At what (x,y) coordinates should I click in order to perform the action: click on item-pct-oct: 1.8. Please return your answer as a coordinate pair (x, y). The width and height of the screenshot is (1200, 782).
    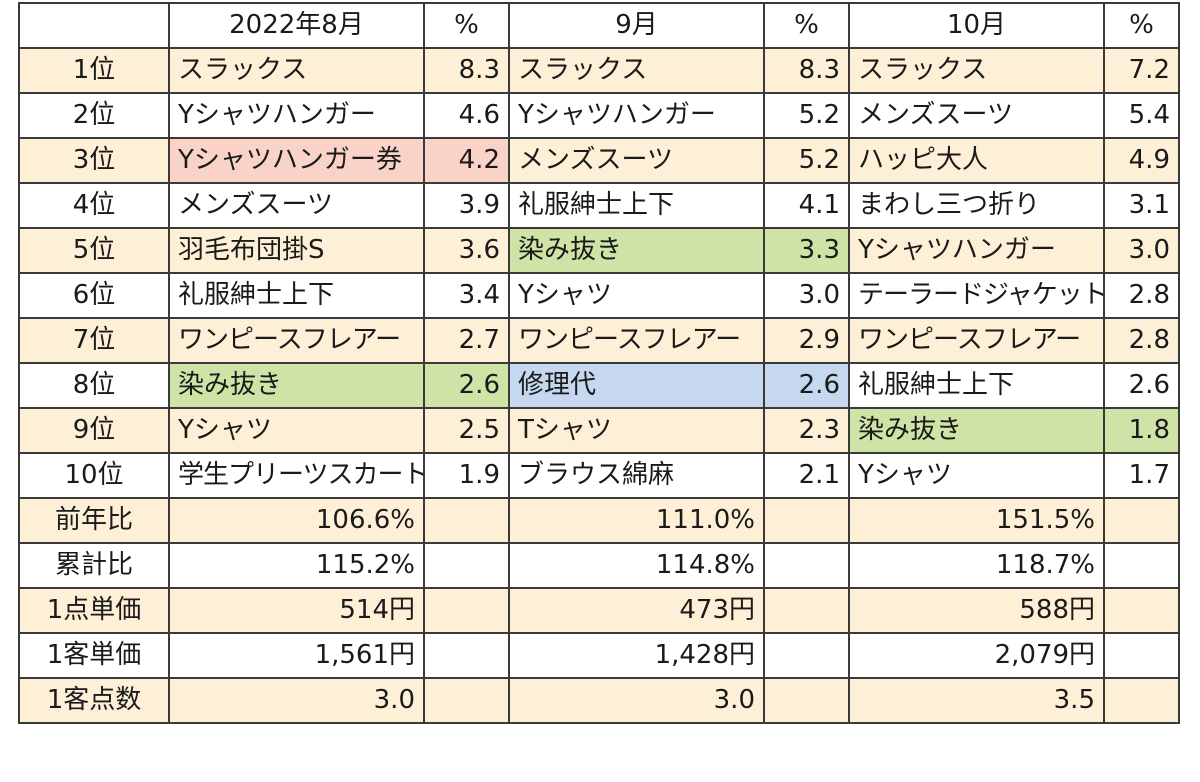
    Looking at the image, I should click on (1141, 430).